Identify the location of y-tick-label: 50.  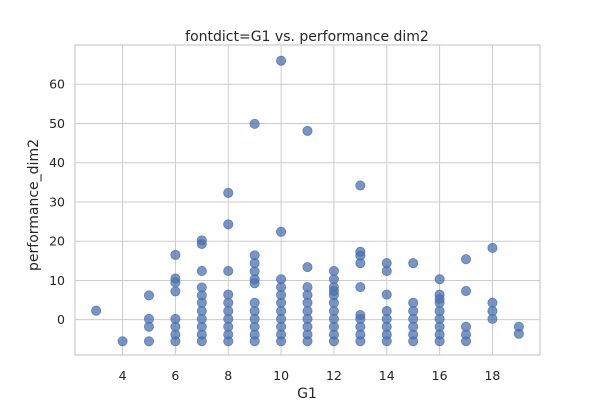
(57, 123).